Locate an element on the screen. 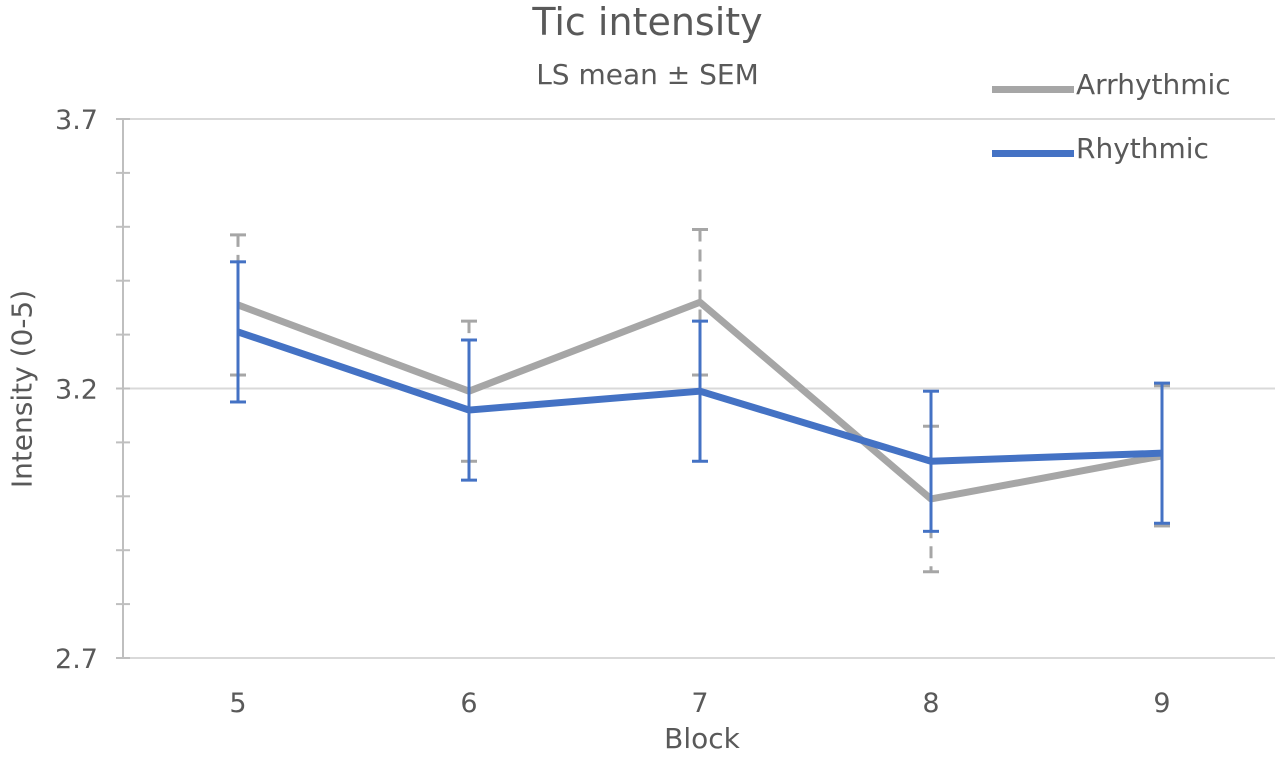 Image resolution: width=1280 pixels, height=760 pixels. legend-item-rhythmic: Rhythmic is located at coordinates (1120, 152).